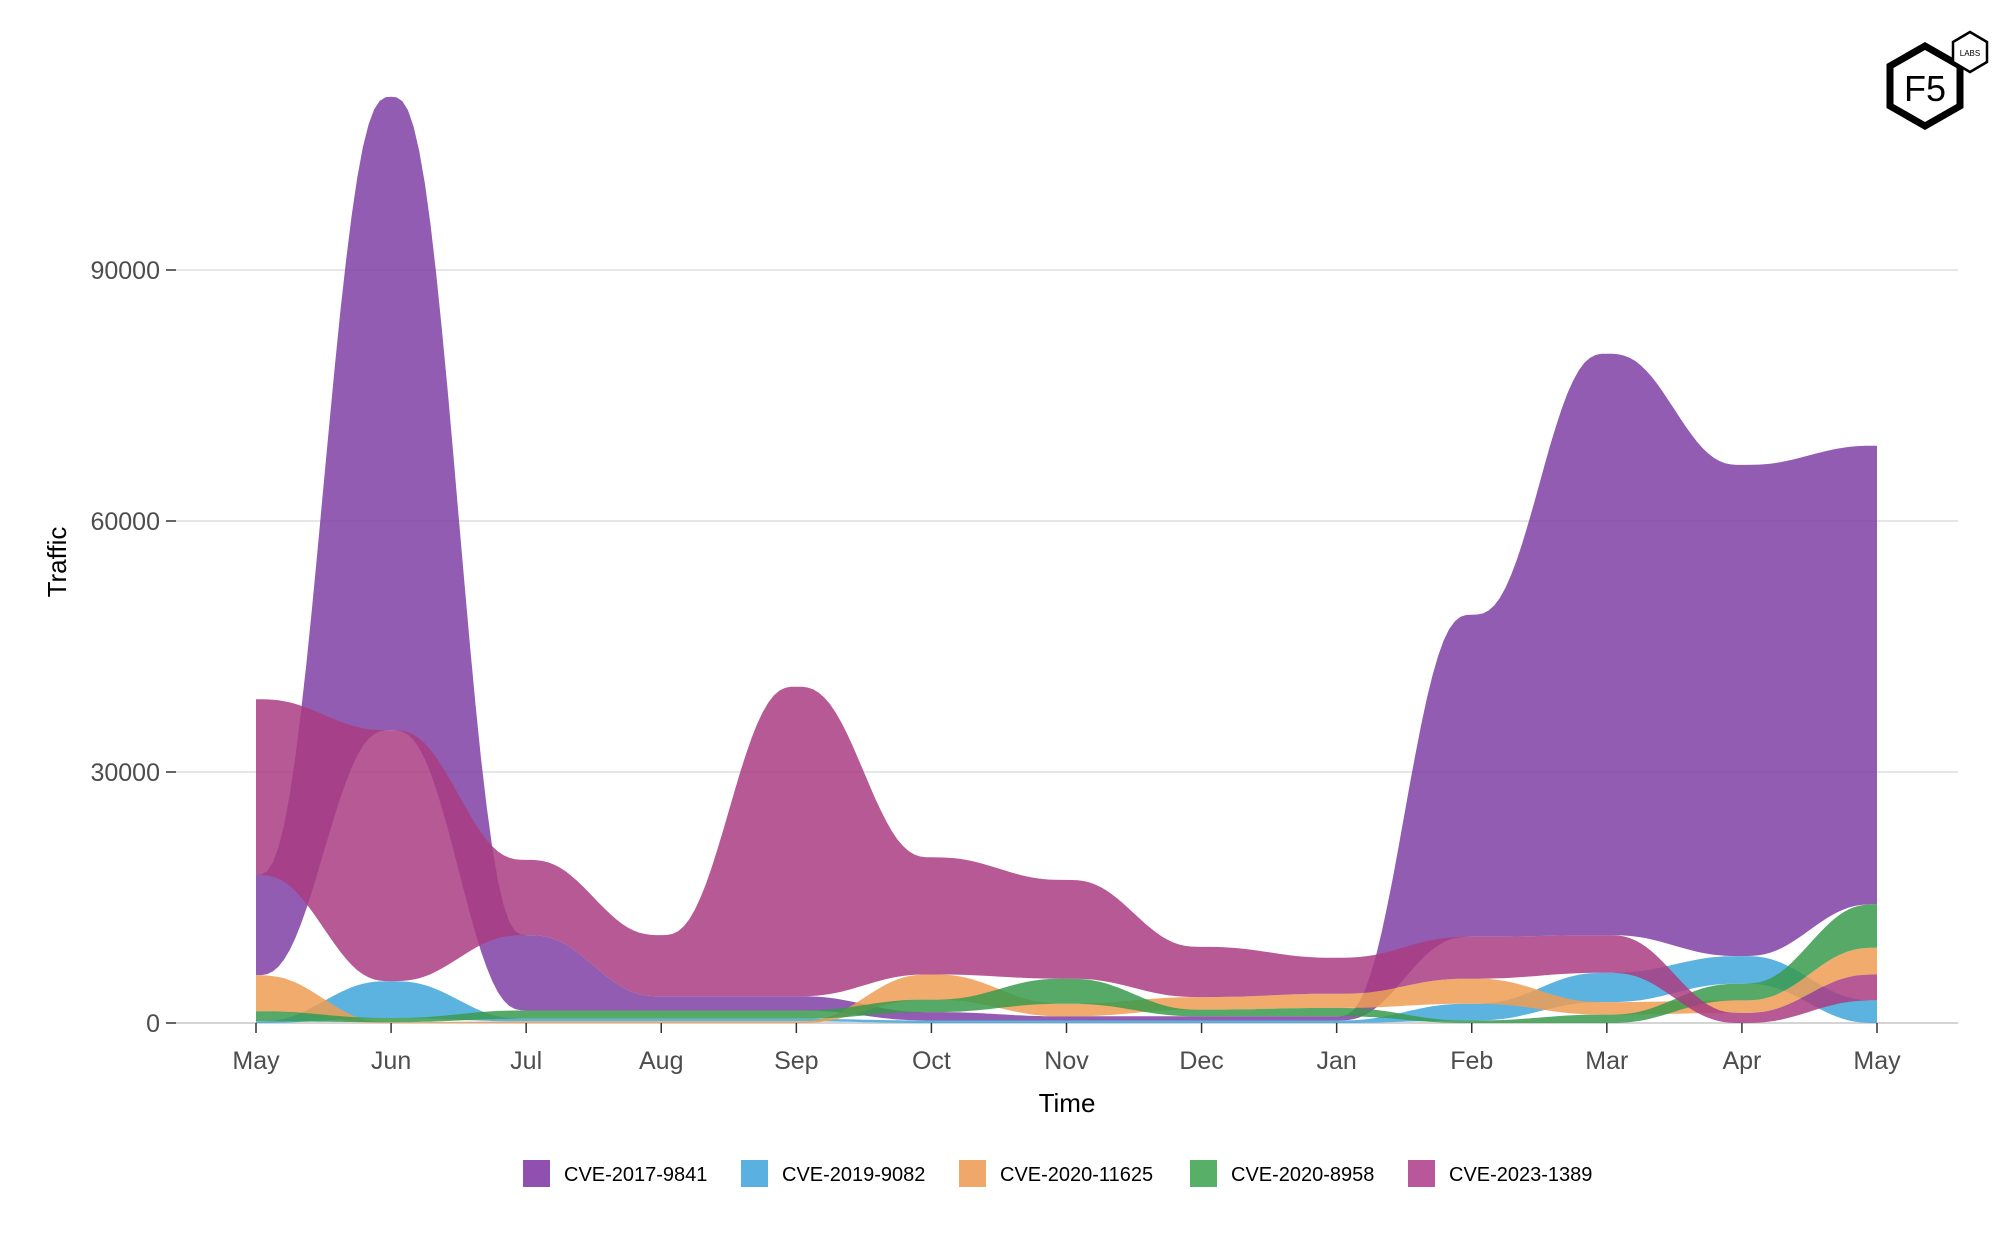  I want to click on logo-text: F5, so click(1925, 88).